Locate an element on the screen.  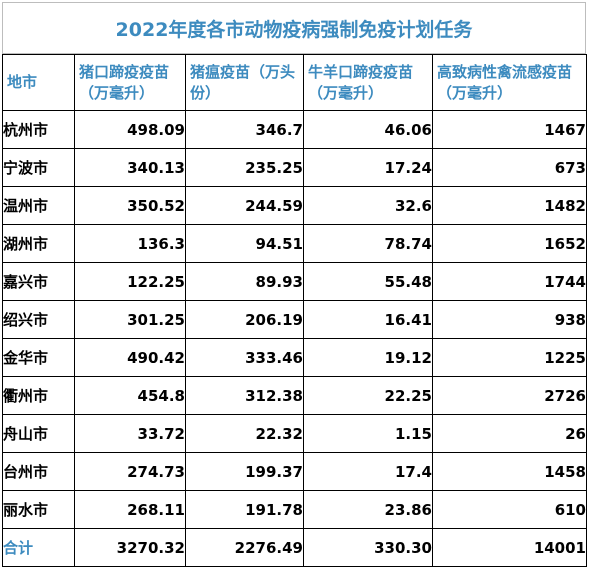
column-header-cattle-sheep-fmd-vaccine: 牛羊口蹄疫疫苗（万毫升） is located at coordinates (368, 82).